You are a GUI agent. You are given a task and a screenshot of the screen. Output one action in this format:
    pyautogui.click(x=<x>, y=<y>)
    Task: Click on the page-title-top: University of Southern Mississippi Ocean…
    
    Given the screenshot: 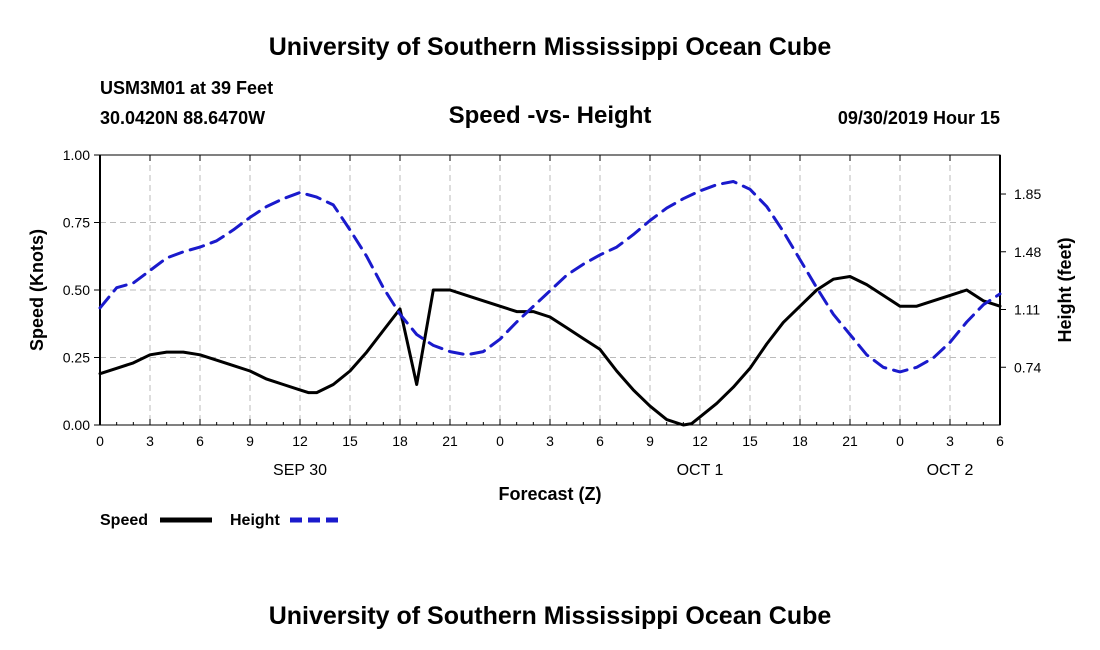 What is the action you would take?
    pyautogui.click(x=550, y=47)
    